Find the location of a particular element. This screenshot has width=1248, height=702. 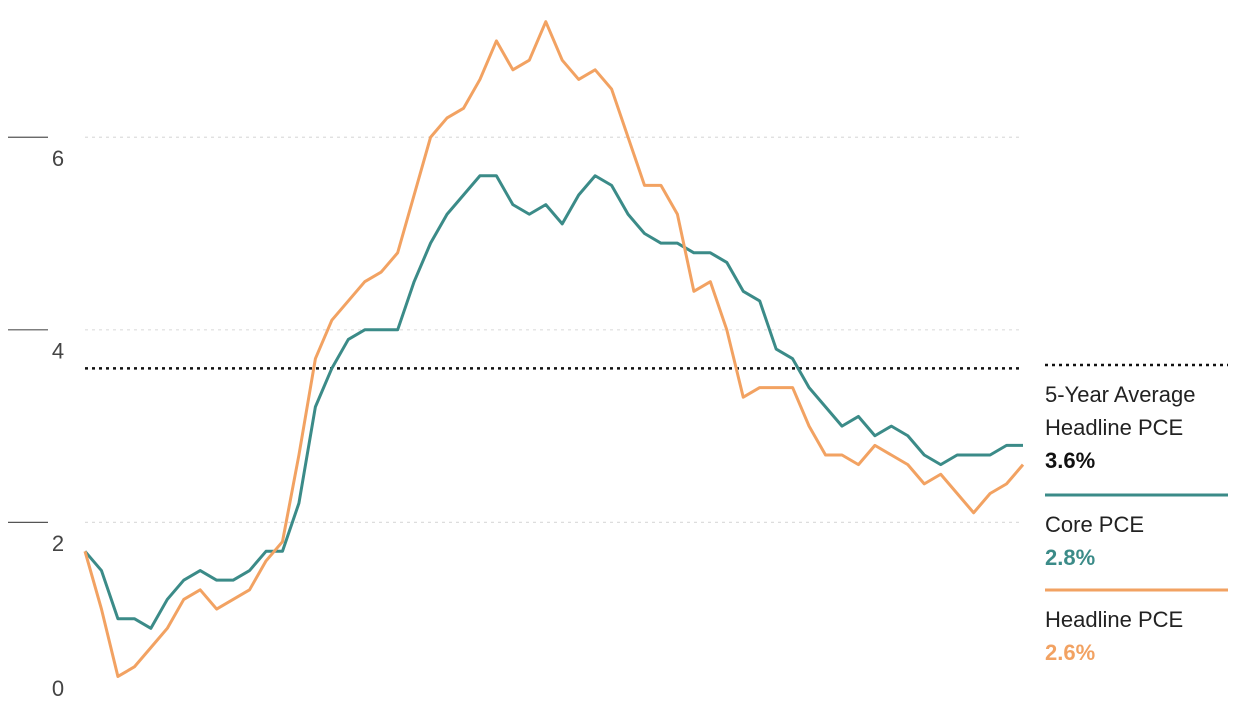

legend-core: Core PCE 2.8% is located at coordinates (1137, 541).